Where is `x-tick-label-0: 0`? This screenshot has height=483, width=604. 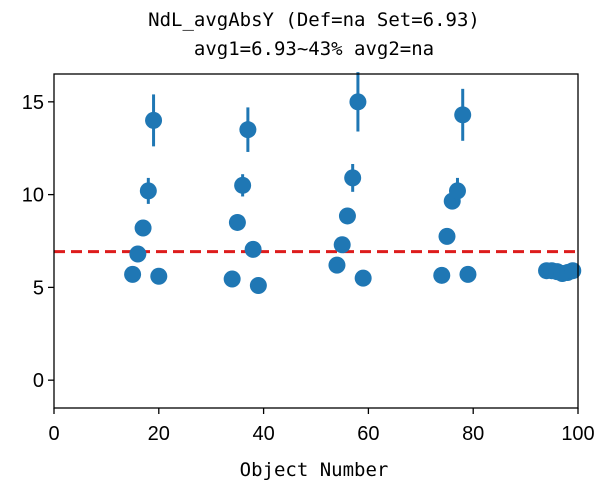
x-tick-label-0: 0 is located at coordinates (53, 434).